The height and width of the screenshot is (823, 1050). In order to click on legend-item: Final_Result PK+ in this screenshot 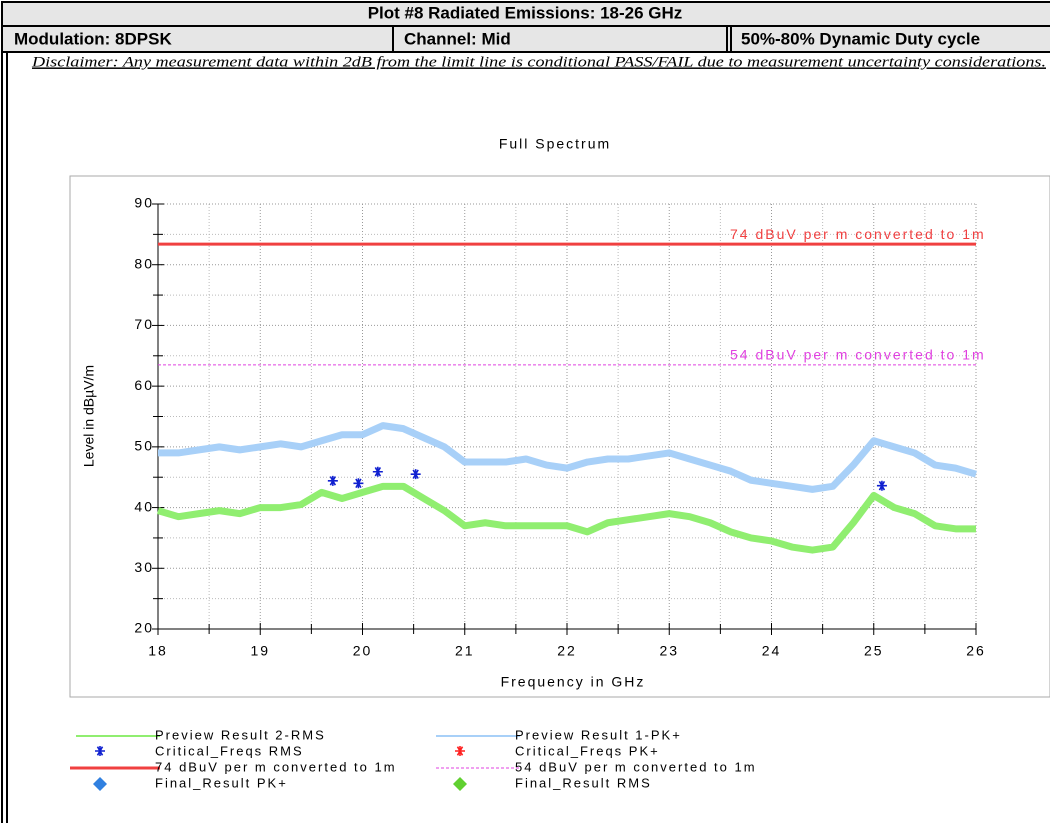, I will do `click(190, 783)`.